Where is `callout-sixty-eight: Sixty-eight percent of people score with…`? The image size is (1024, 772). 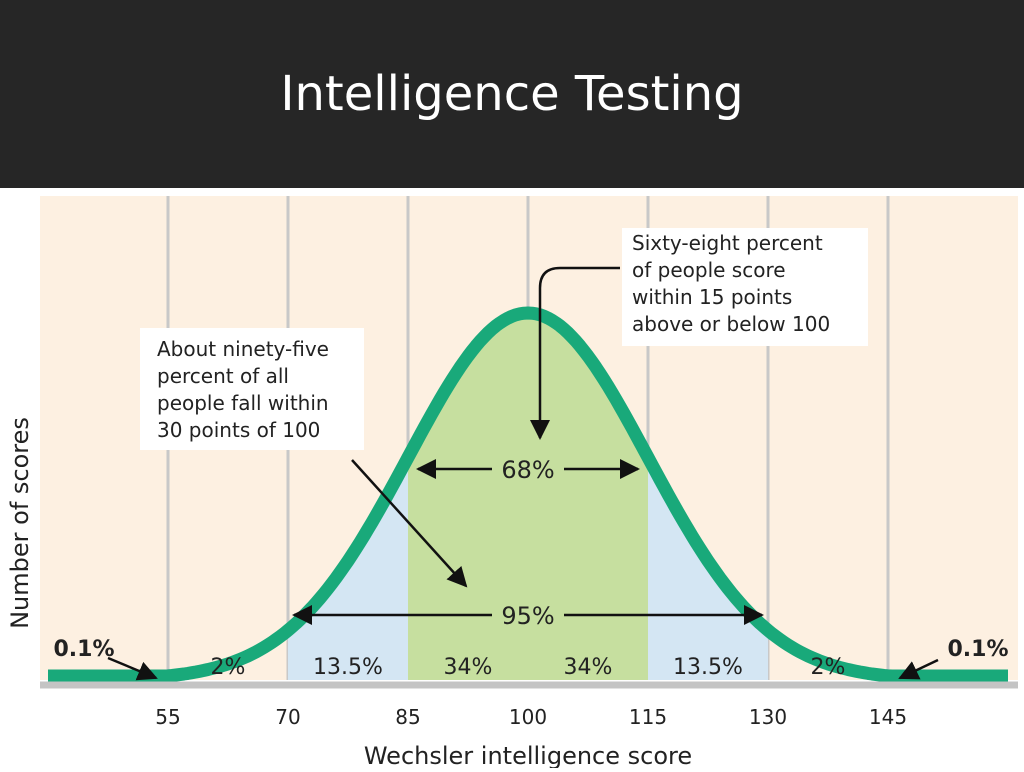 callout-sixty-eight: Sixty-eight percent of people score with… is located at coordinates (745, 287).